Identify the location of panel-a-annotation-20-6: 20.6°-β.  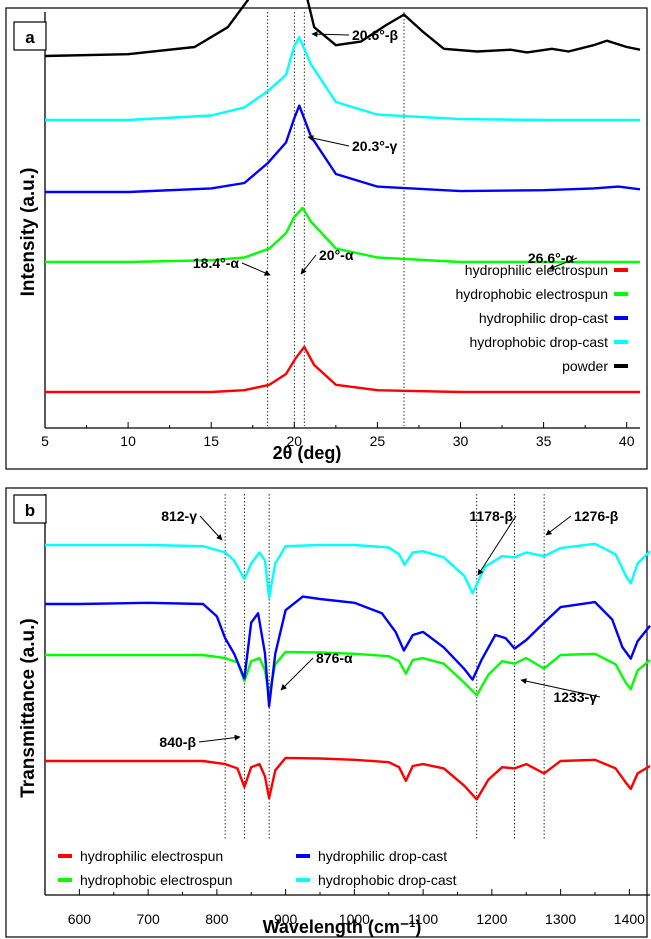
(375, 35).